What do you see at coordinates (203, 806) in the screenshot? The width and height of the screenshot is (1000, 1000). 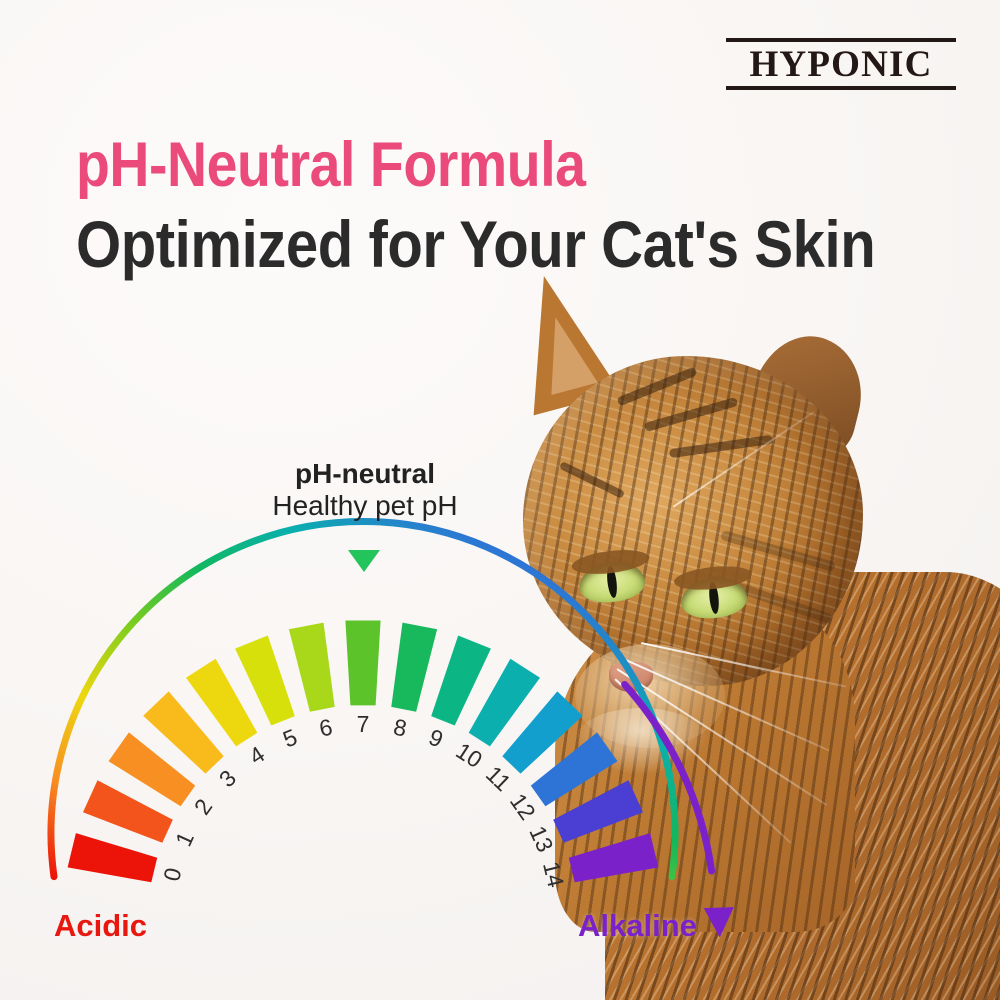 I see `ph-tick-2: 2` at bounding box center [203, 806].